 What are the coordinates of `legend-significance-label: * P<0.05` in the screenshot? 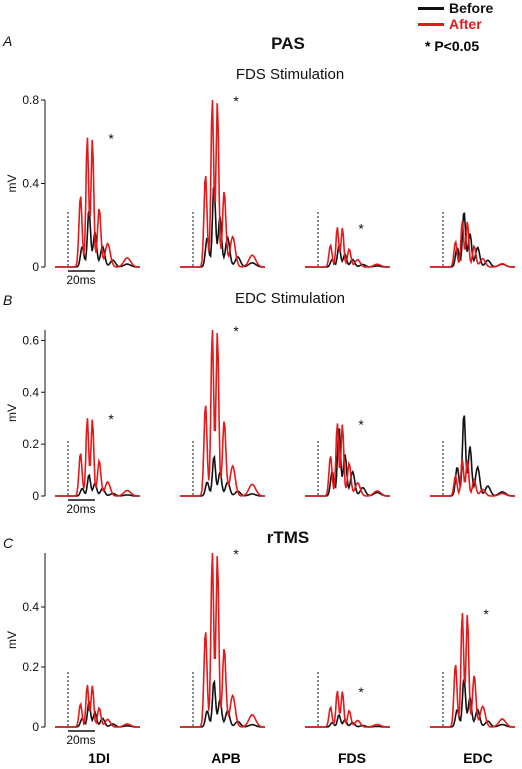 It's located at (452, 46).